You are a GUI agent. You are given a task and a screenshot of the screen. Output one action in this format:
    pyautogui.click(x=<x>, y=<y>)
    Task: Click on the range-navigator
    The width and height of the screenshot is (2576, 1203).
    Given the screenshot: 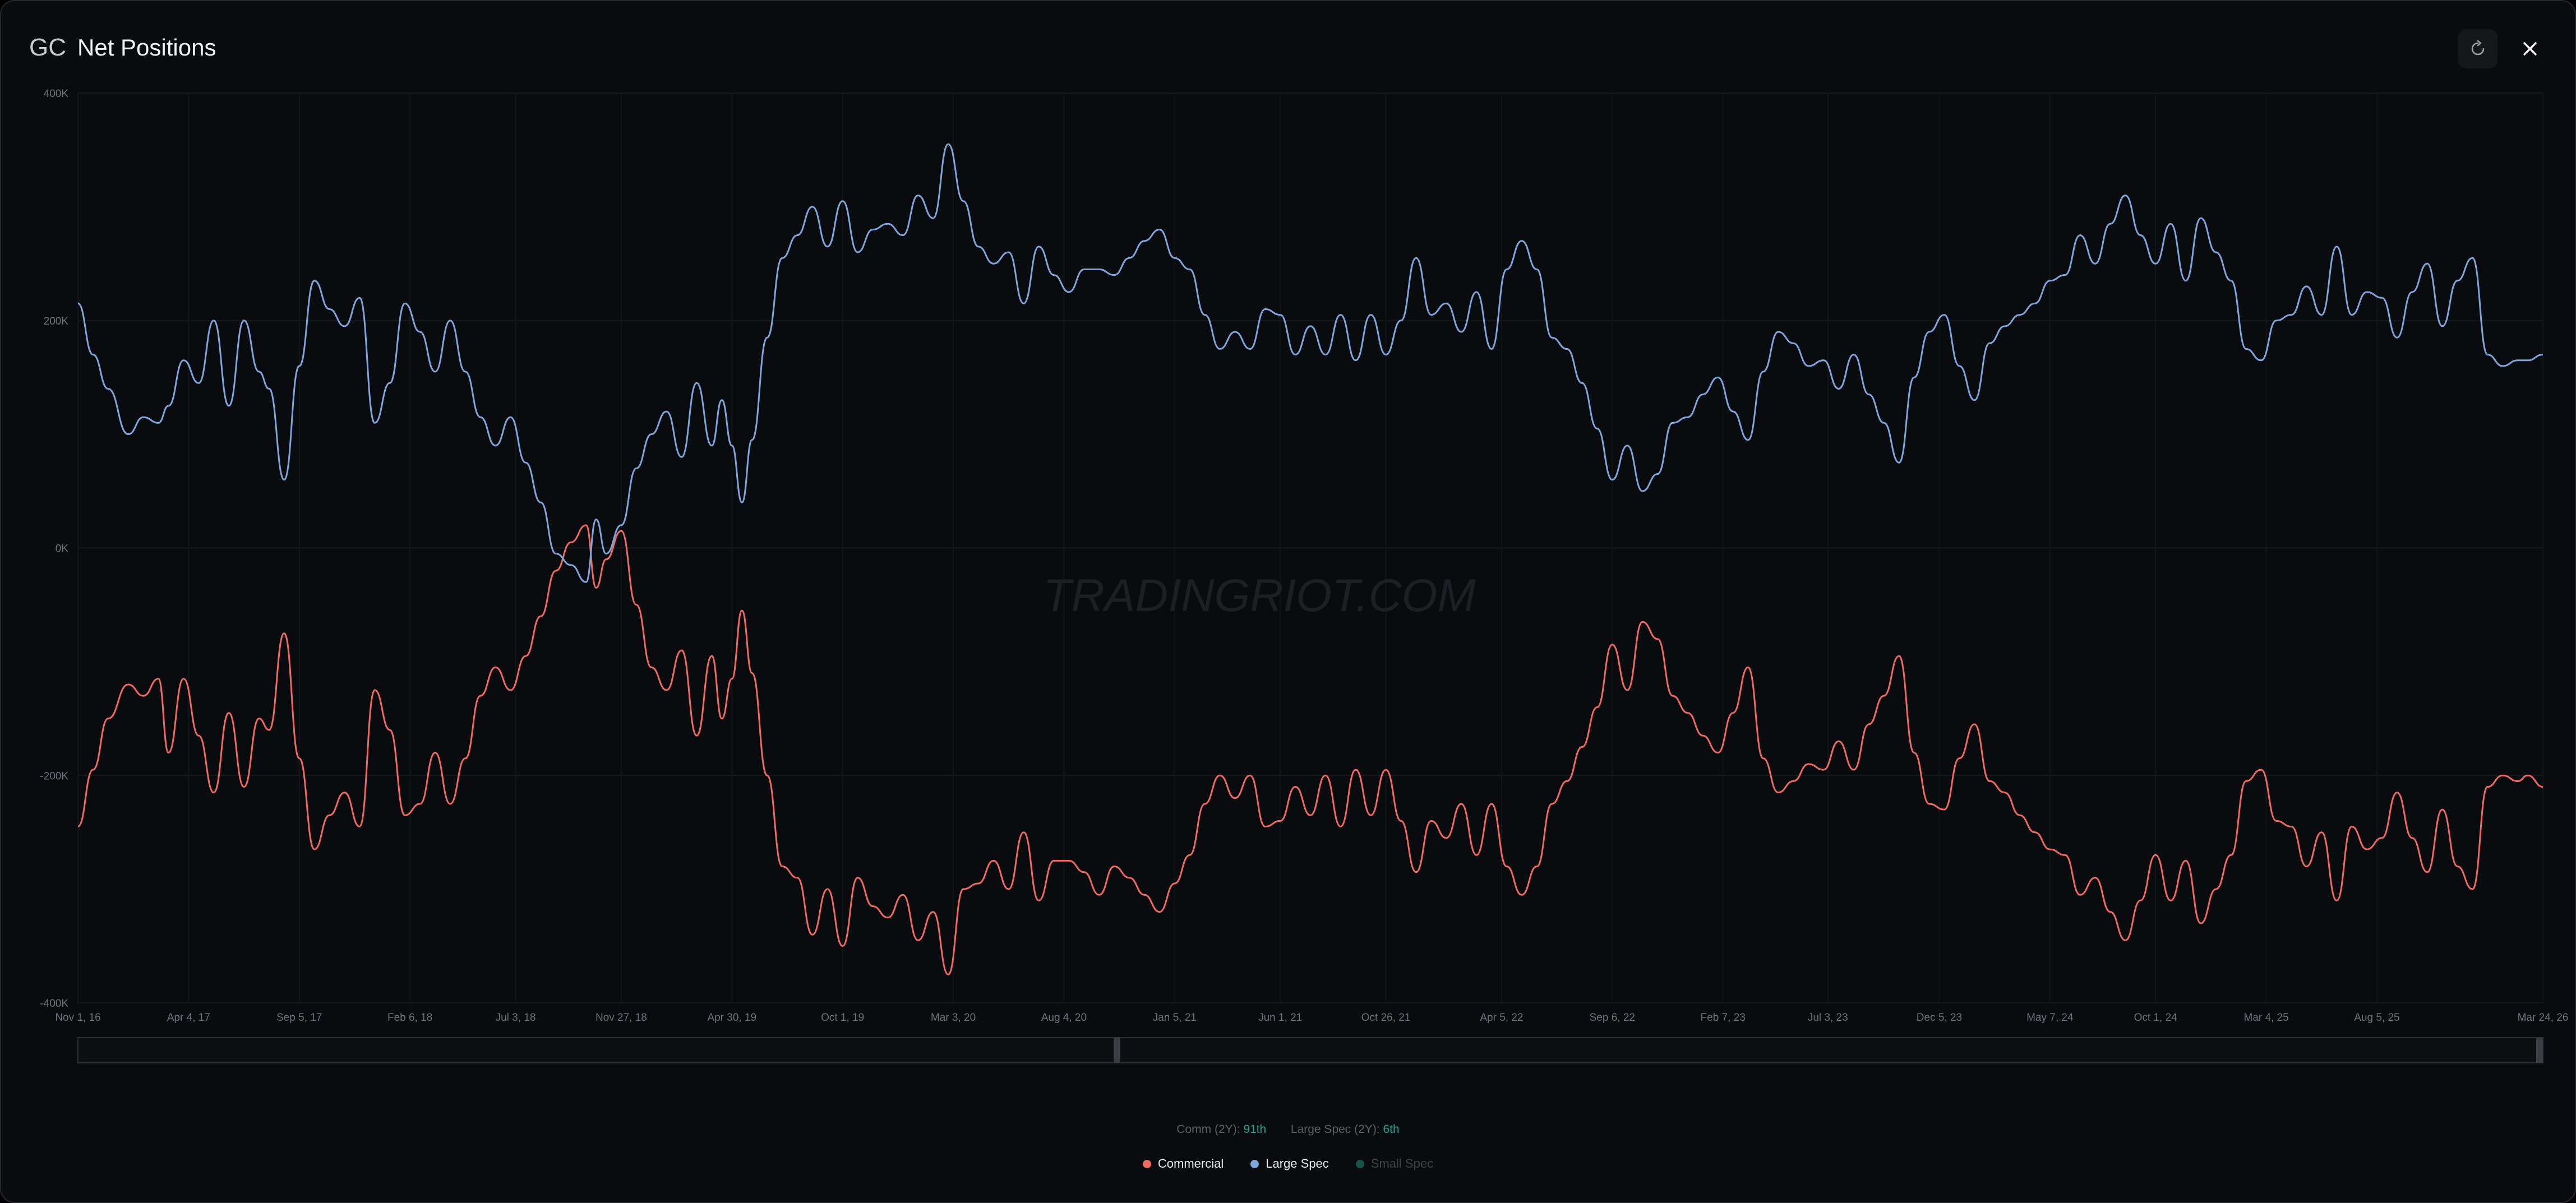 What is the action you would take?
    pyautogui.click(x=1310, y=1050)
    